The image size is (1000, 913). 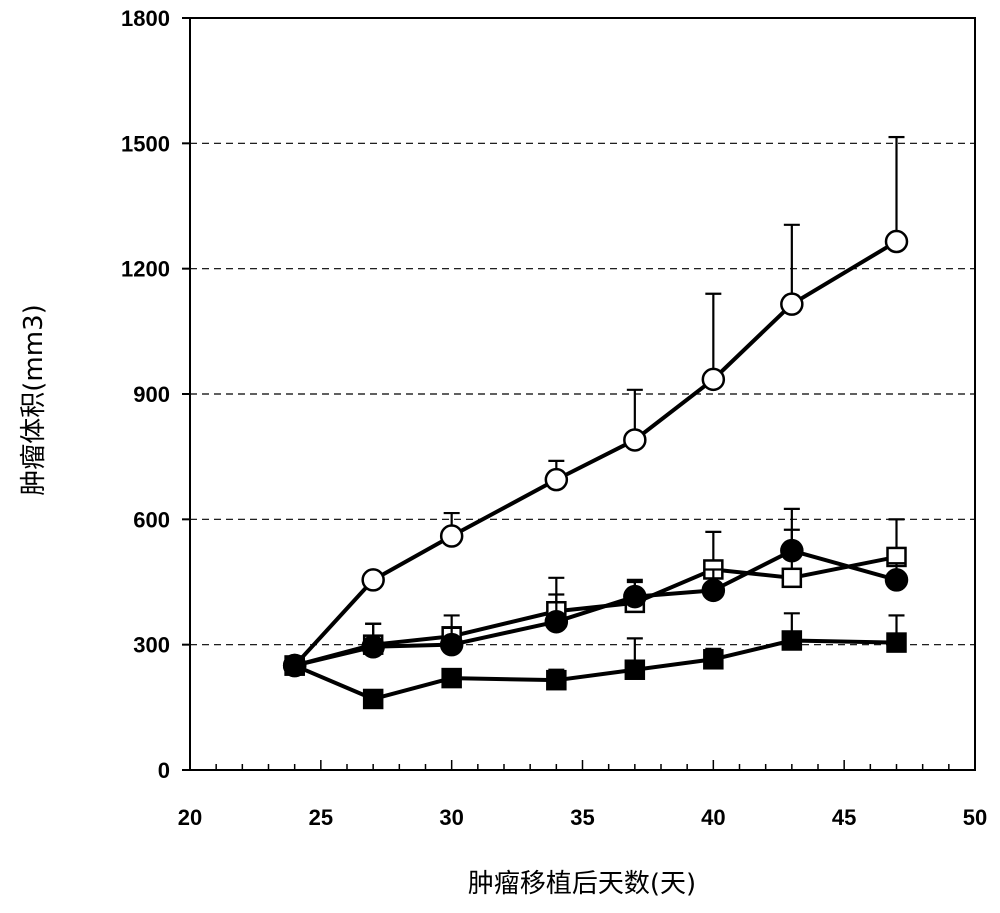 I want to click on x-tick-label-40: 40, so click(x=713, y=817).